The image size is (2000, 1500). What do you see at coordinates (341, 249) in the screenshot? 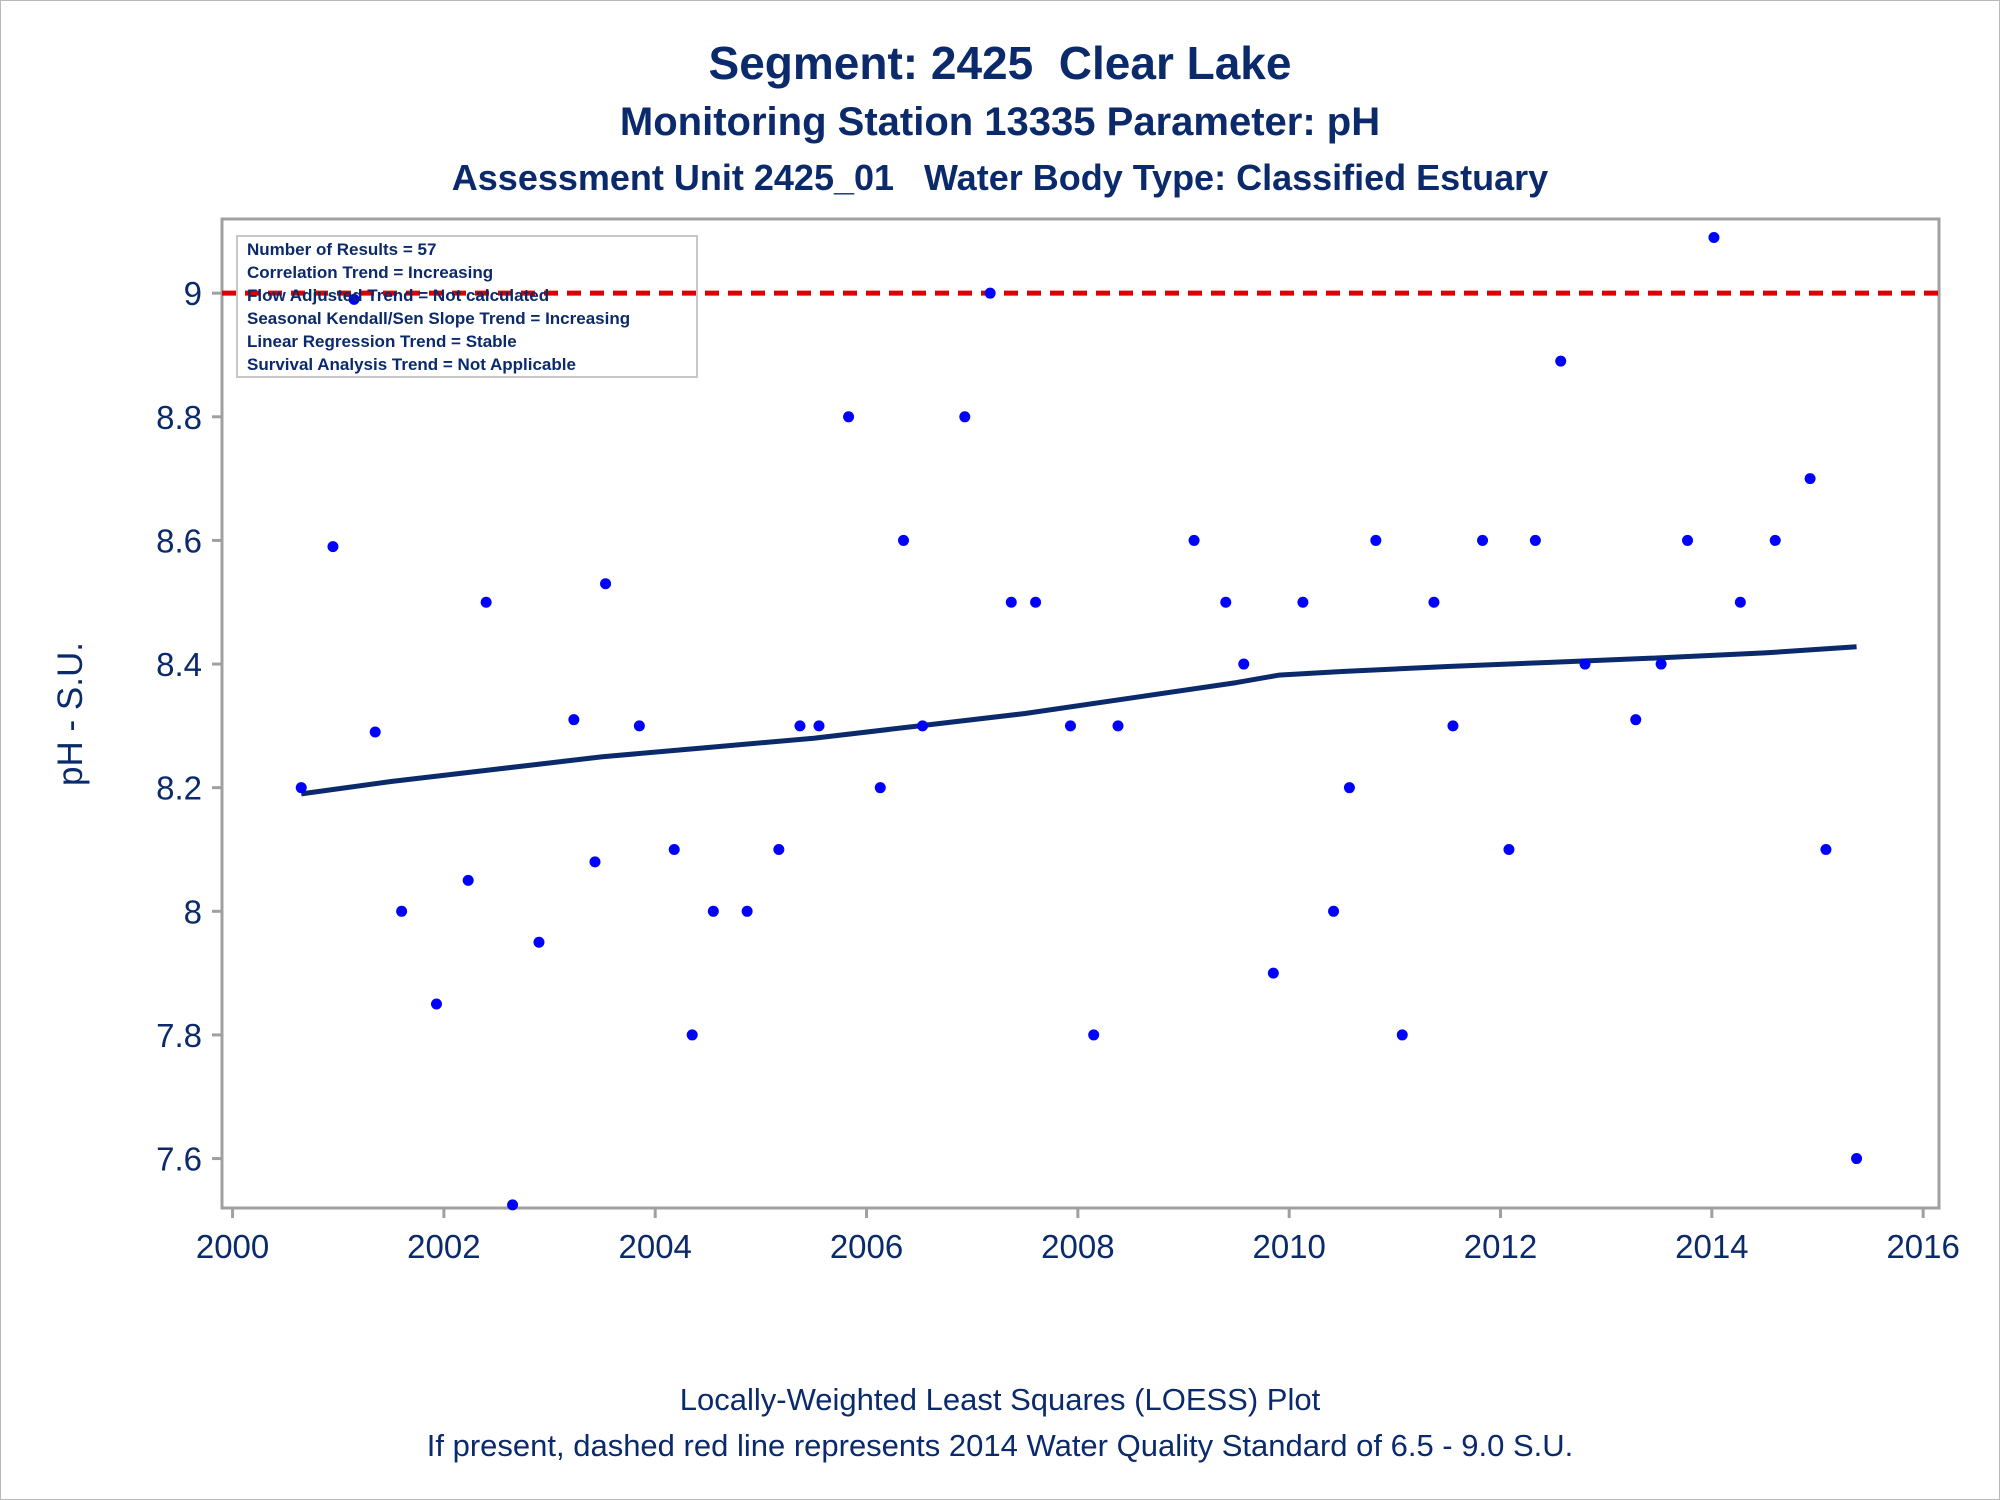
I see `stats-line-count: Number of Results = 57` at bounding box center [341, 249].